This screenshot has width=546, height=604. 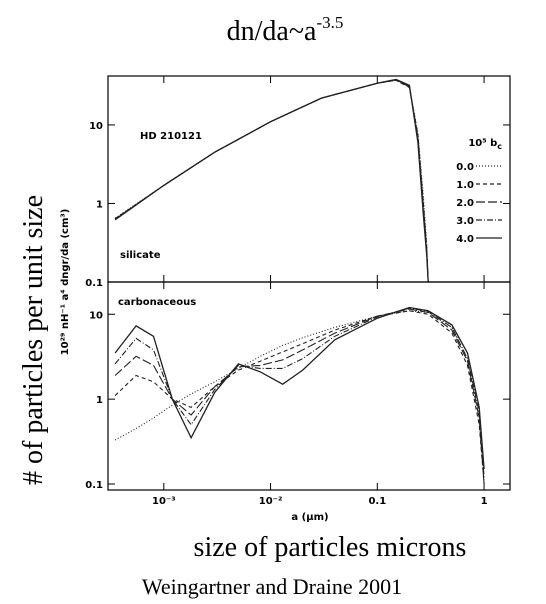 I want to click on y-label: # of particles per unit size, so click(x=33, y=340).